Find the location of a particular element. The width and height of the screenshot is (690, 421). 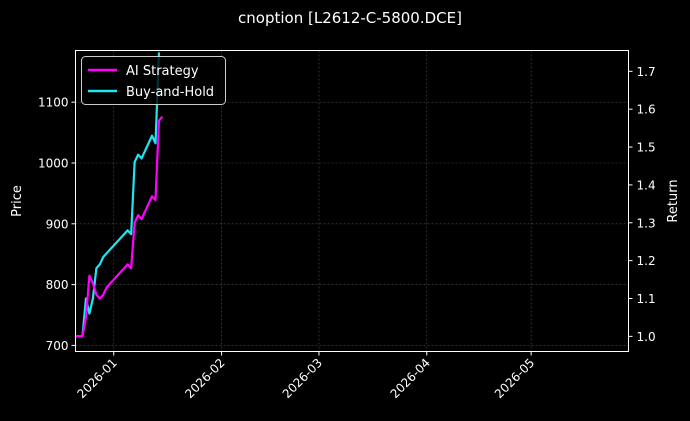

y-tick-label-right: 1.1 is located at coordinates (646, 299).